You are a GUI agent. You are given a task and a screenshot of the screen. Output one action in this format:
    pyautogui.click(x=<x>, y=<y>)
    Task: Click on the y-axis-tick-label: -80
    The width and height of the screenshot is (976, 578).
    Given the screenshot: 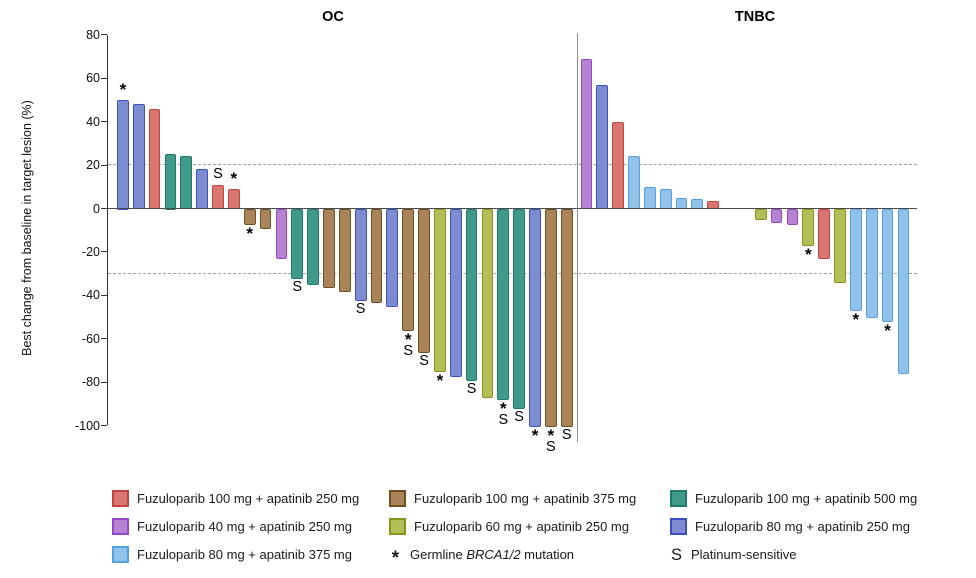 What is the action you would take?
    pyautogui.click(x=90, y=382)
    